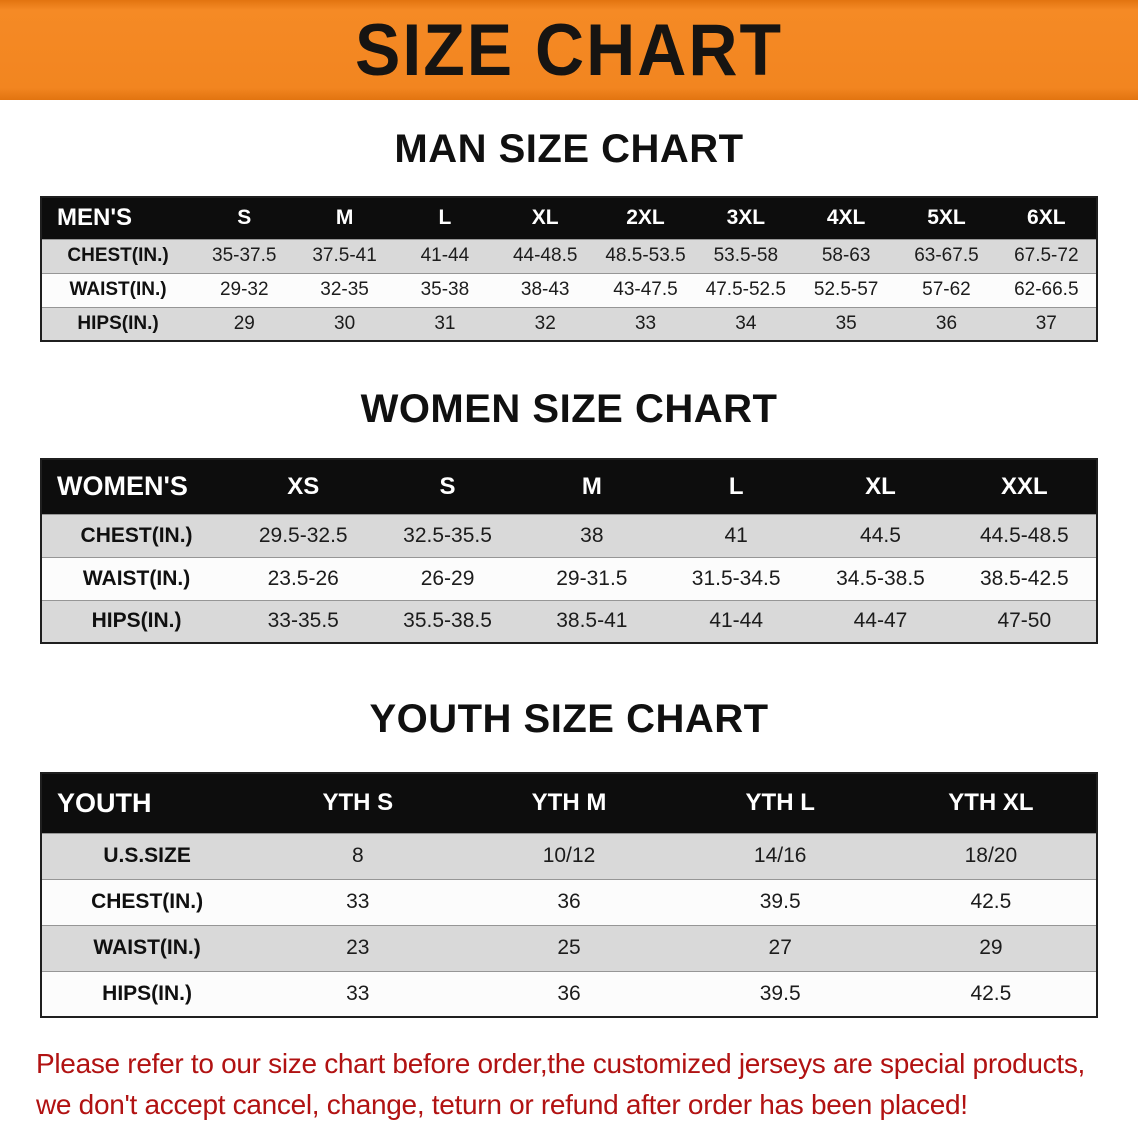 The image size is (1138, 1139). Describe the element at coordinates (569, 719) in the screenshot. I see `youth-size-heading: YOUTH SIZE CHART` at that location.